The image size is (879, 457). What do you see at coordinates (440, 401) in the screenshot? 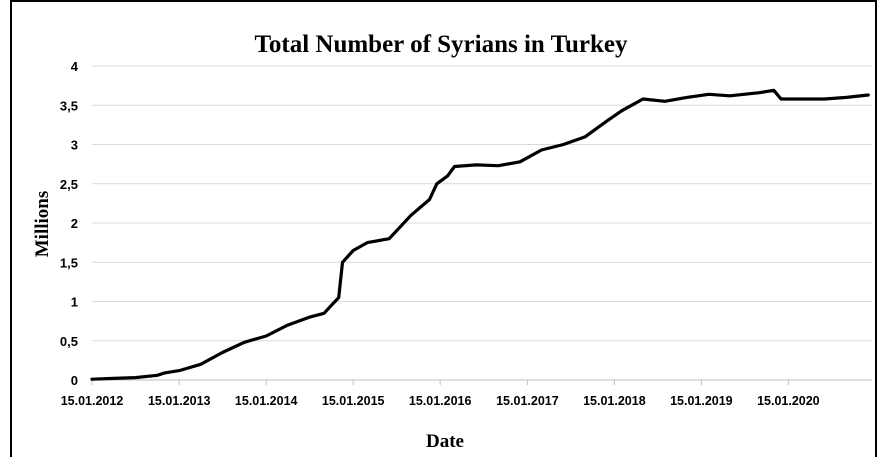
I see `x-tick-label: 15.01.2016` at bounding box center [440, 401].